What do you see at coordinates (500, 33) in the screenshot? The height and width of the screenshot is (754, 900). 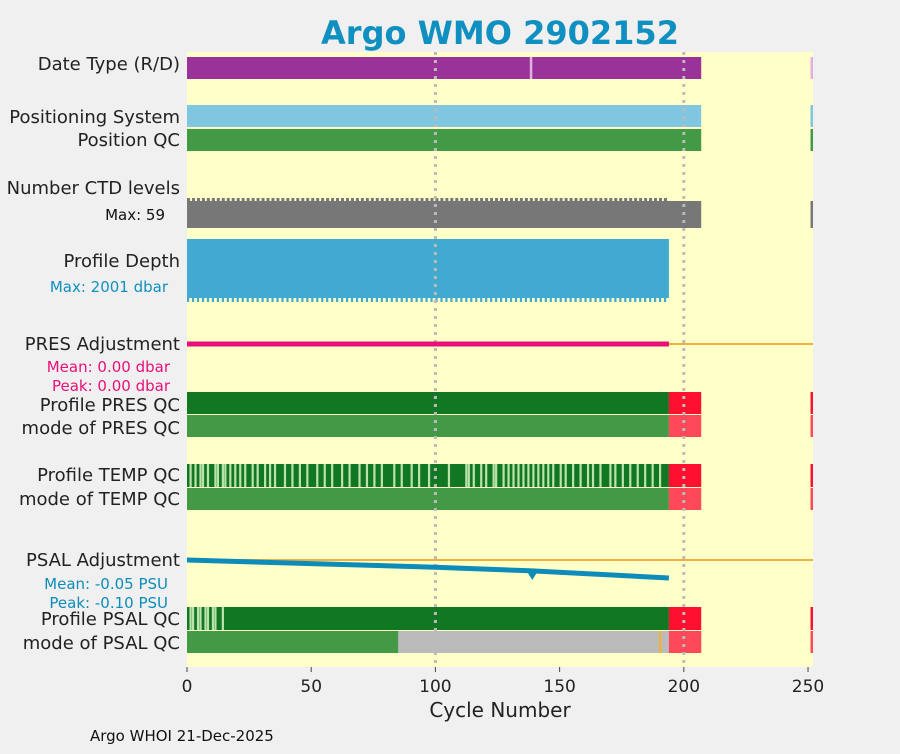 I see `chart-title: Argo WMO 2902152` at bounding box center [500, 33].